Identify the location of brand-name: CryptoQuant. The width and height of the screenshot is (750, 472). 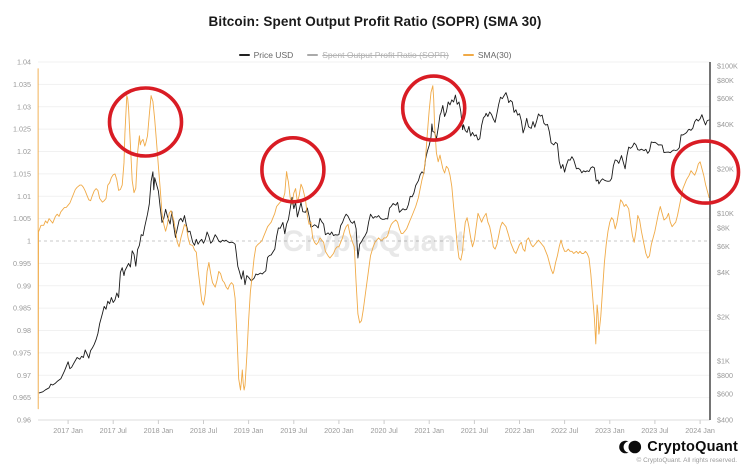
(692, 447).